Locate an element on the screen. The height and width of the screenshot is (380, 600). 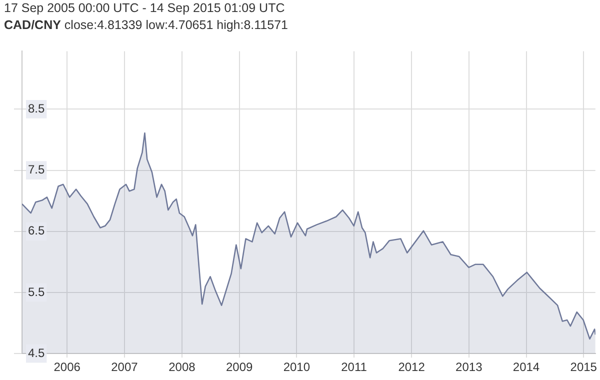
x-tick-label: 2009 is located at coordinates (239, 367).